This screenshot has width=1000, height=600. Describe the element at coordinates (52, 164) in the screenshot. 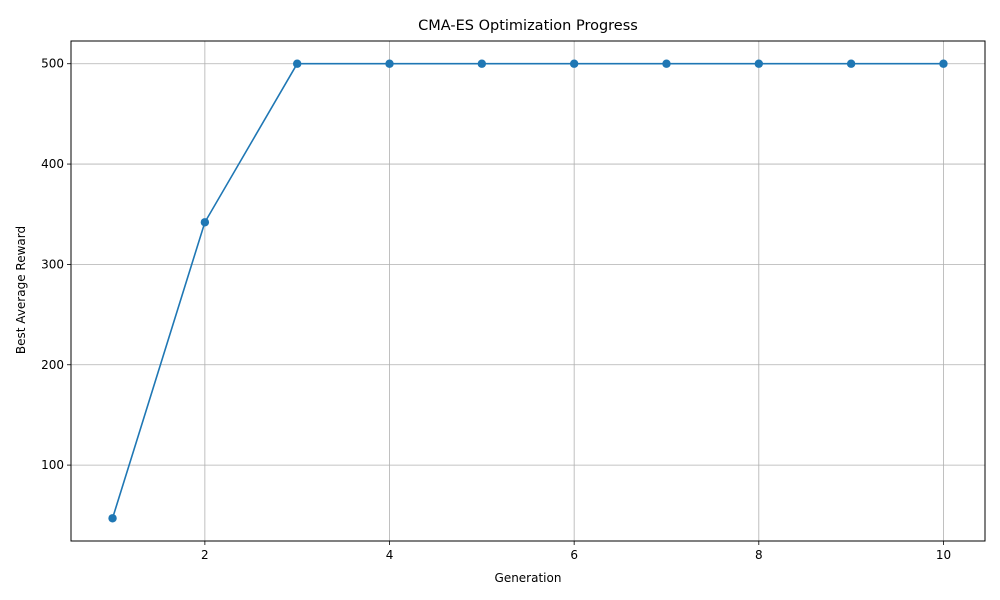

I see `y-tick-label: 400` at that location.